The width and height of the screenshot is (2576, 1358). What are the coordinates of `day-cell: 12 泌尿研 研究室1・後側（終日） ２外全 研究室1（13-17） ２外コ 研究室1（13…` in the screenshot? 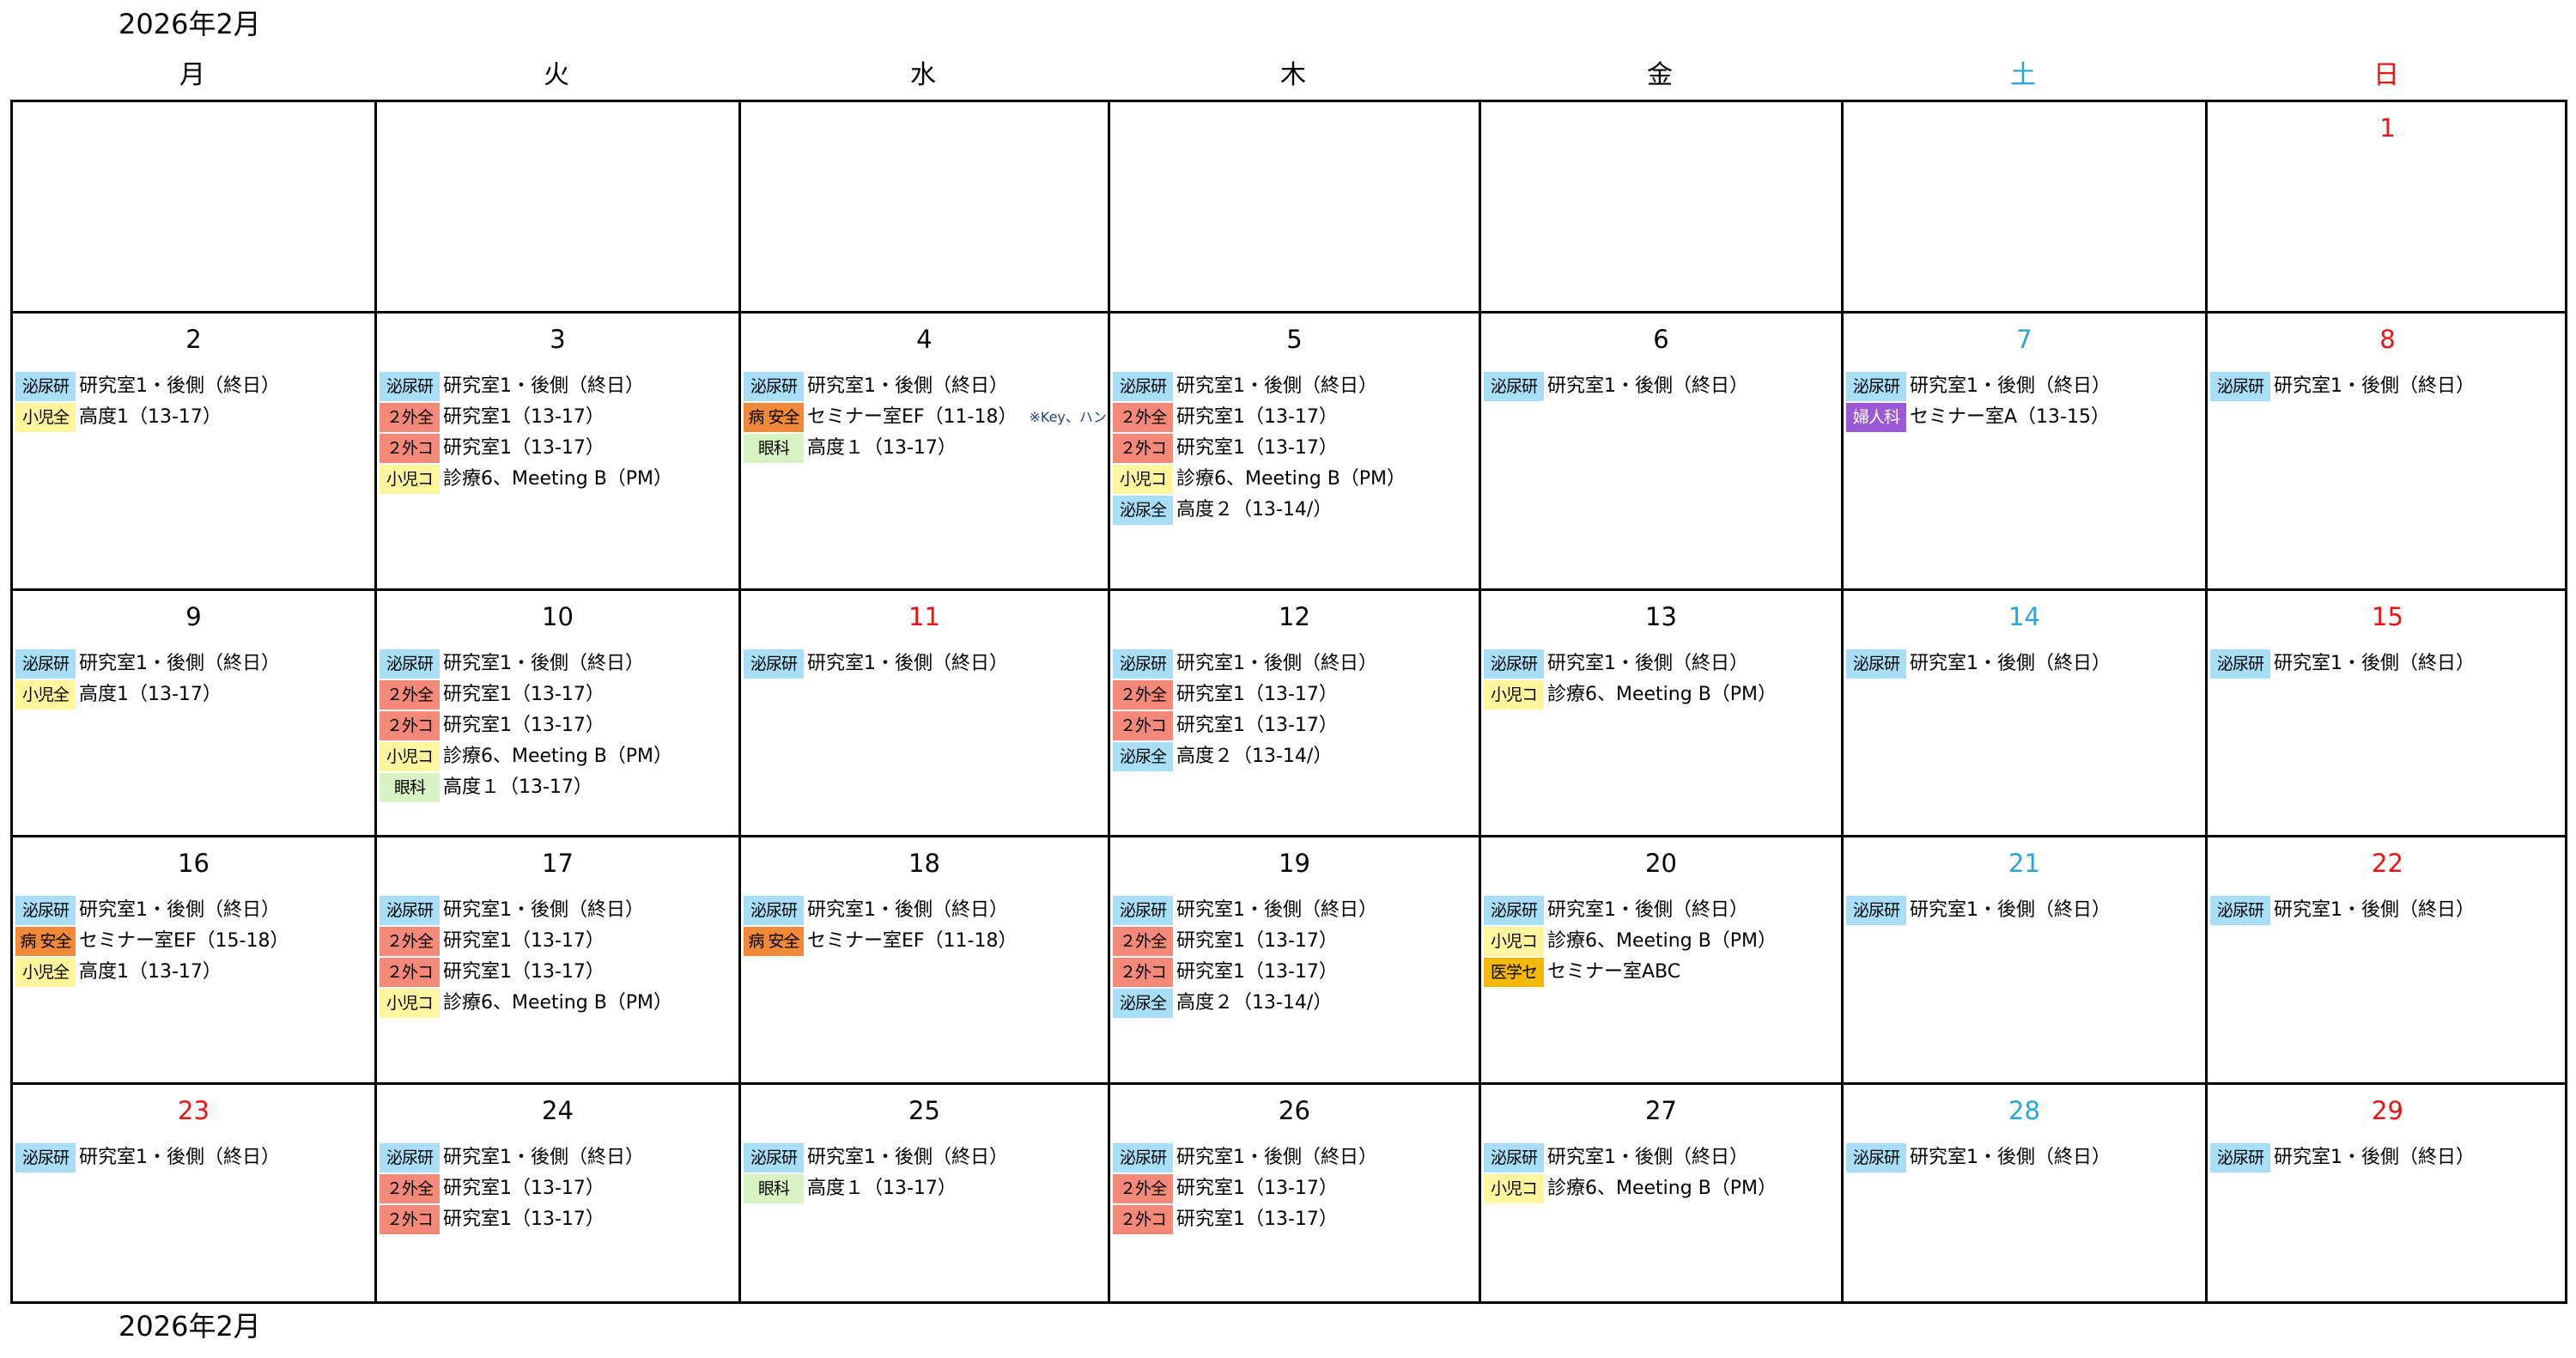 It's located at (1294, 713).